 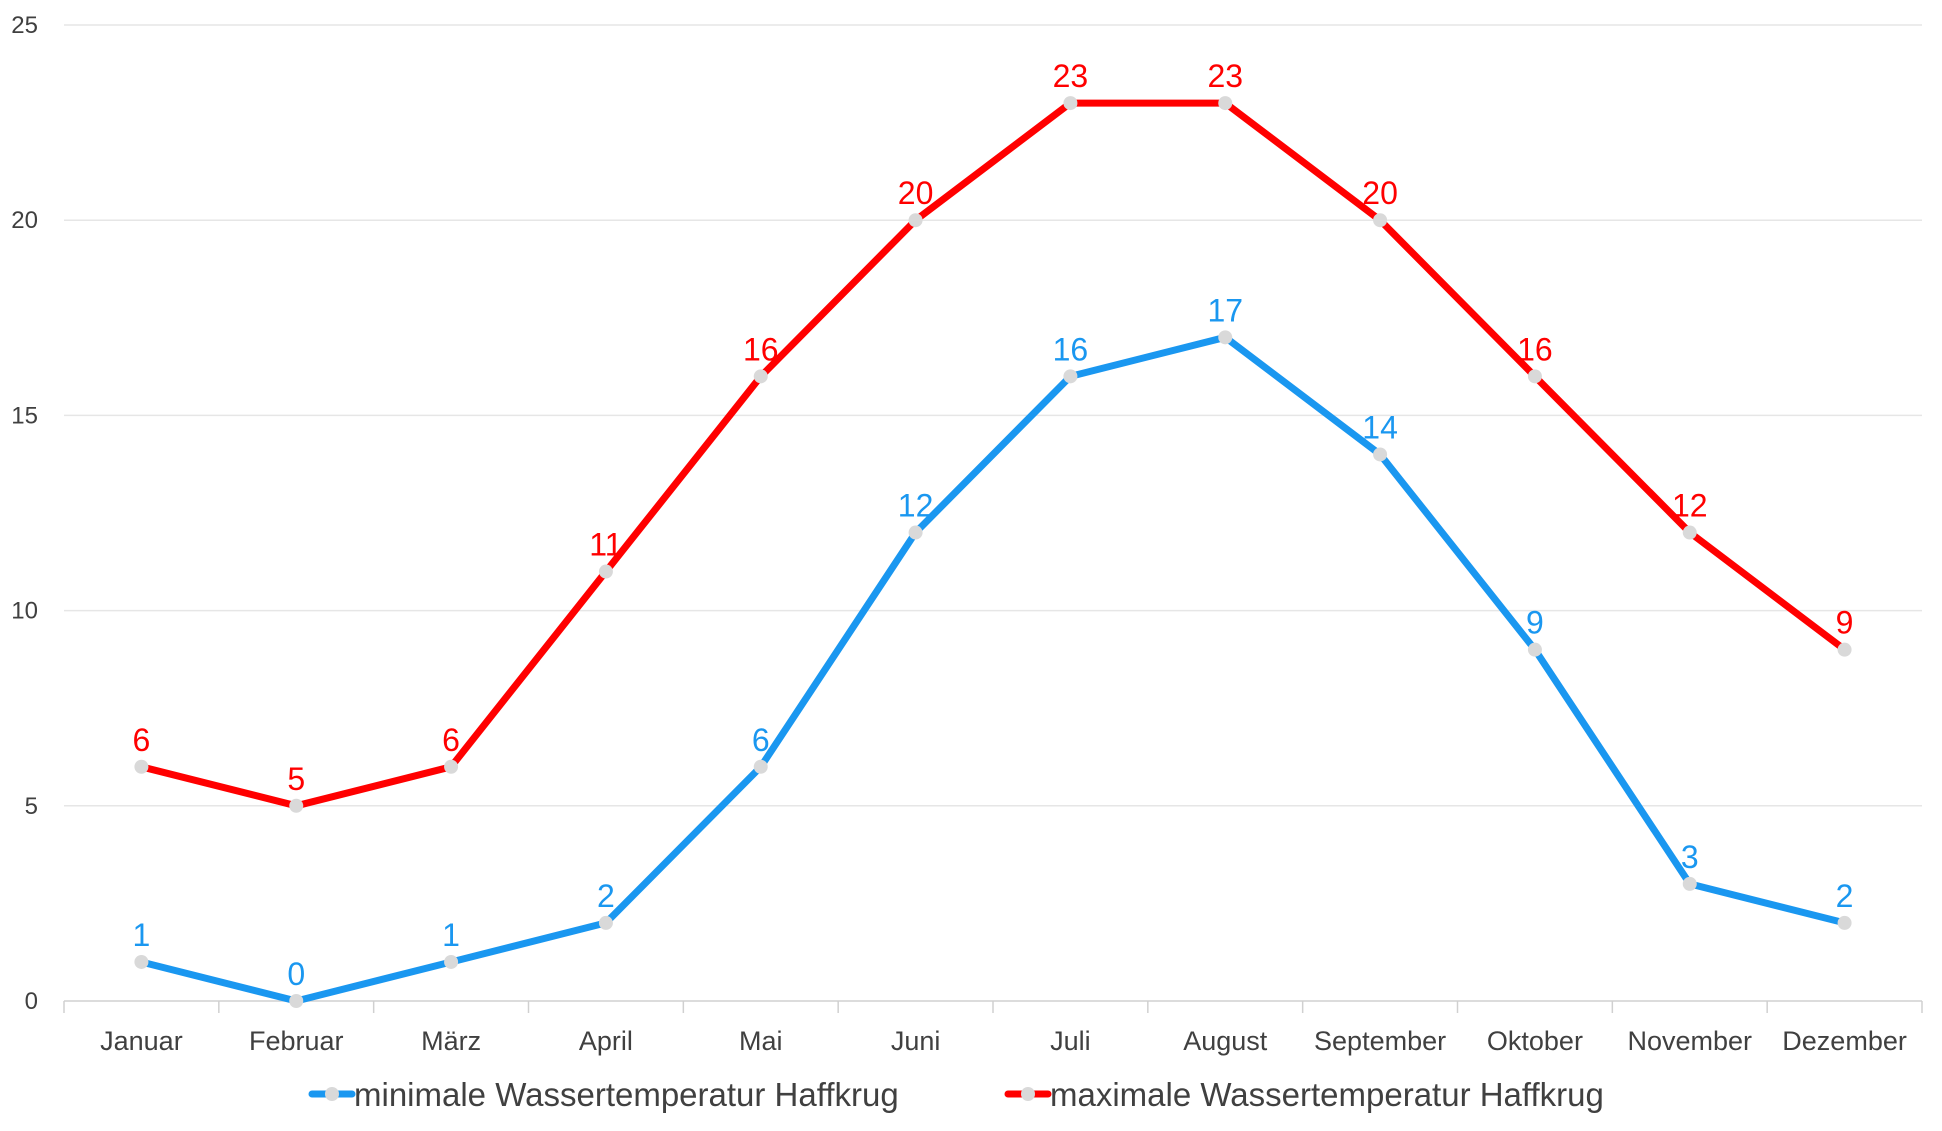 I want to click on x-tick-label: Juni, so click(x=916, y=1041).